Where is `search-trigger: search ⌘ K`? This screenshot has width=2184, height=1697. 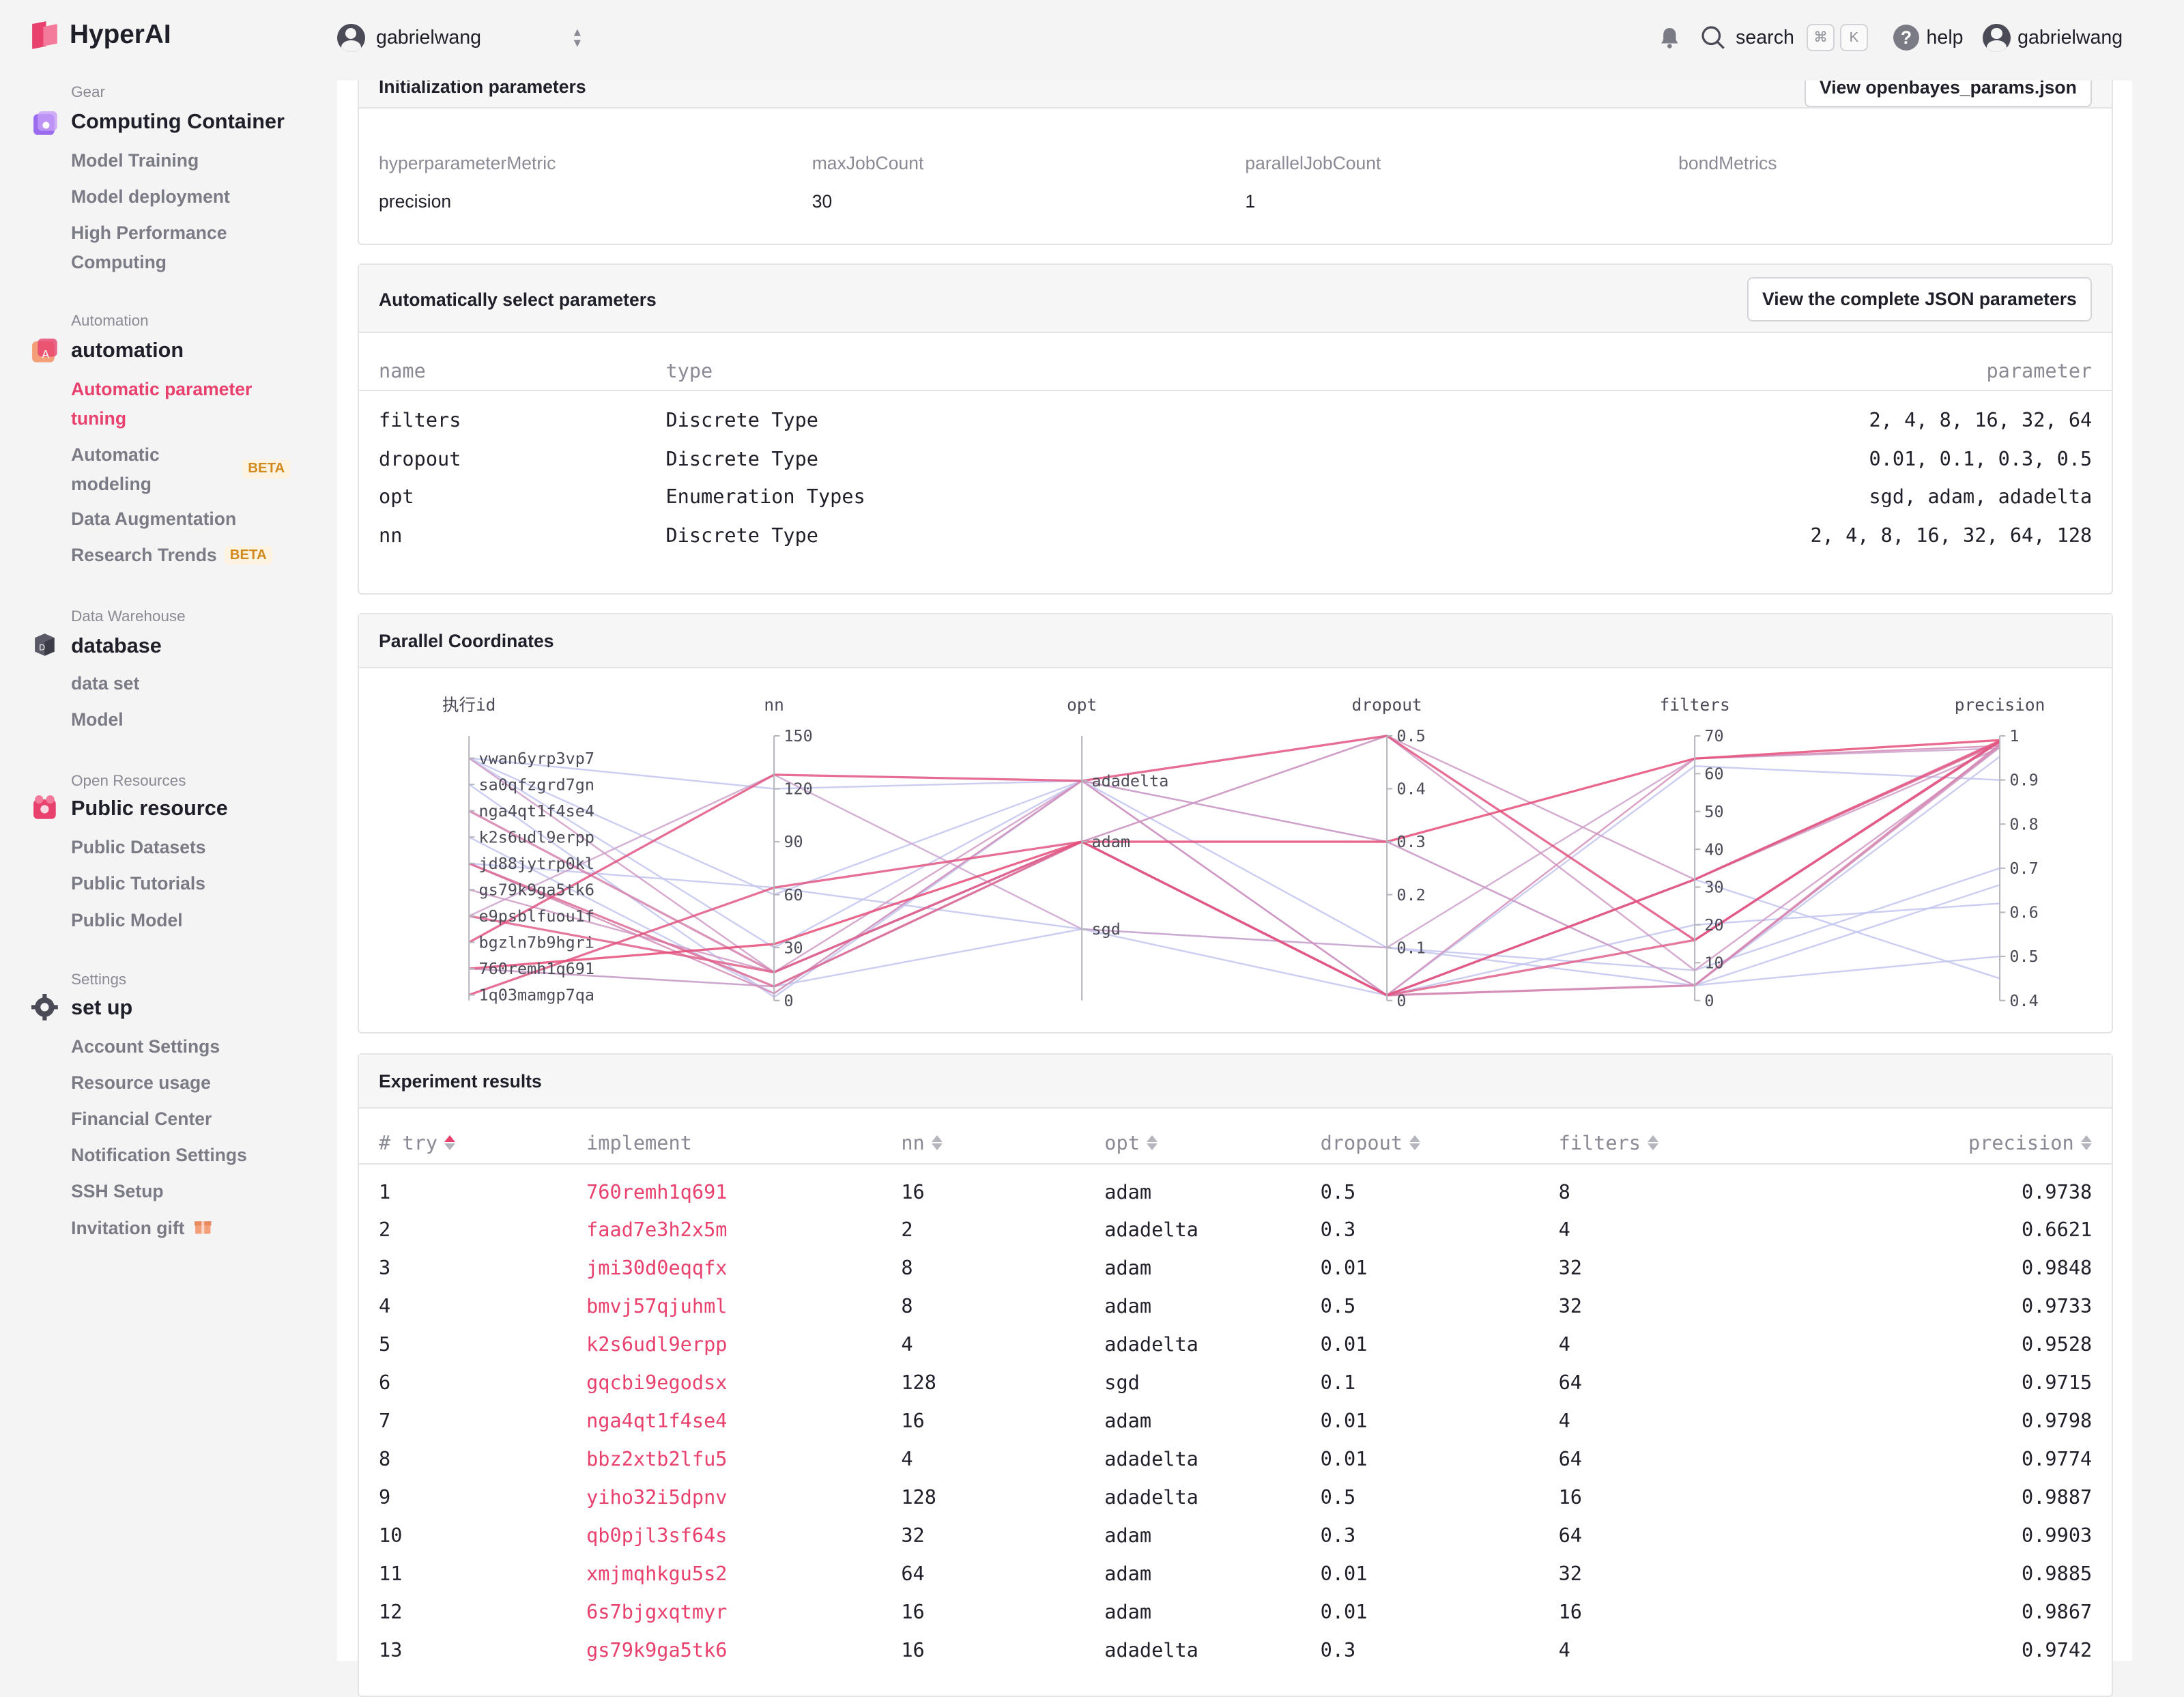
search-trigger: search ⌘ K is located at coordinates (1784, 37).